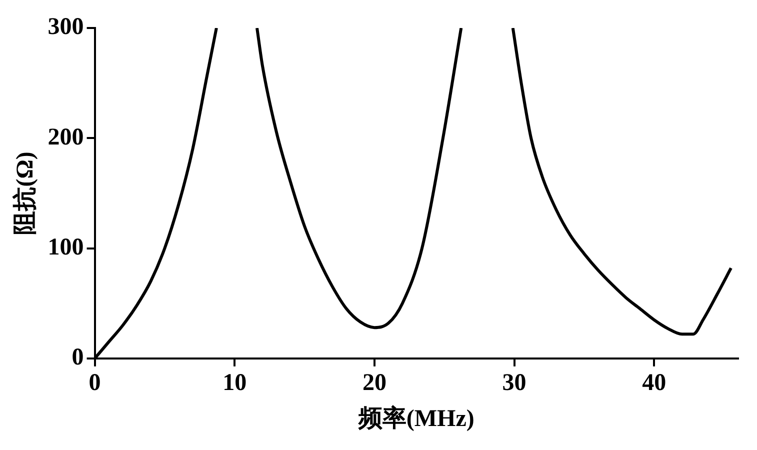  I want to click on y-tick-label: 300, so click(66, 27).